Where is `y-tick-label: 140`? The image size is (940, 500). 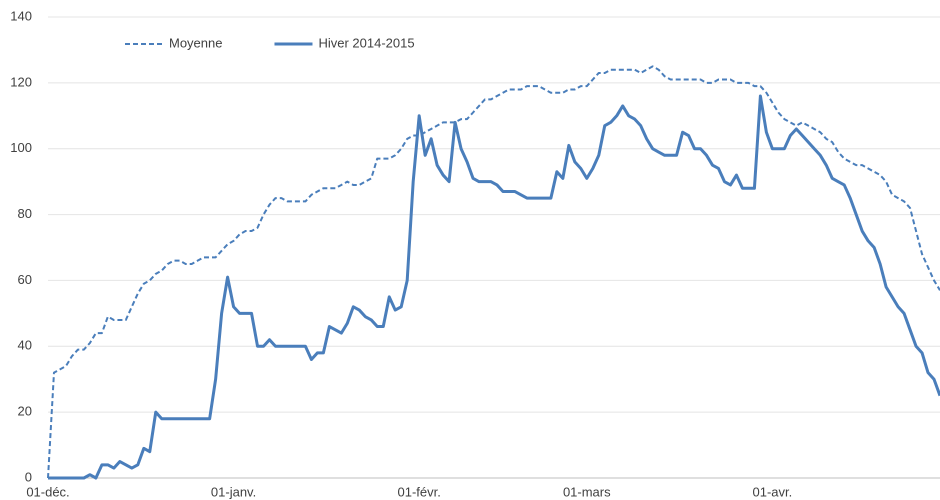 y-tick-label: 140 is located at coordinates (21, 15).